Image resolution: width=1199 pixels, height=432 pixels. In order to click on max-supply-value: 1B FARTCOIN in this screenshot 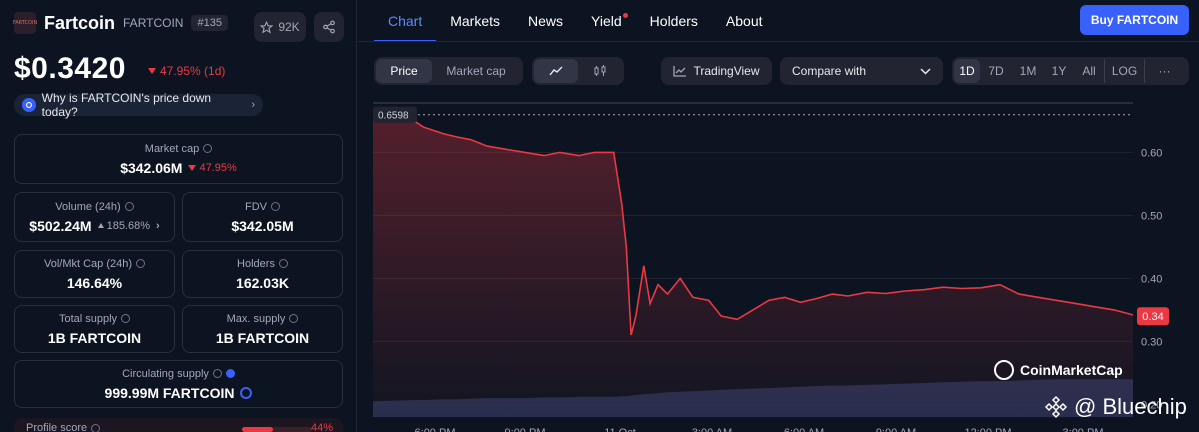, I will do `click(262, 337)`.